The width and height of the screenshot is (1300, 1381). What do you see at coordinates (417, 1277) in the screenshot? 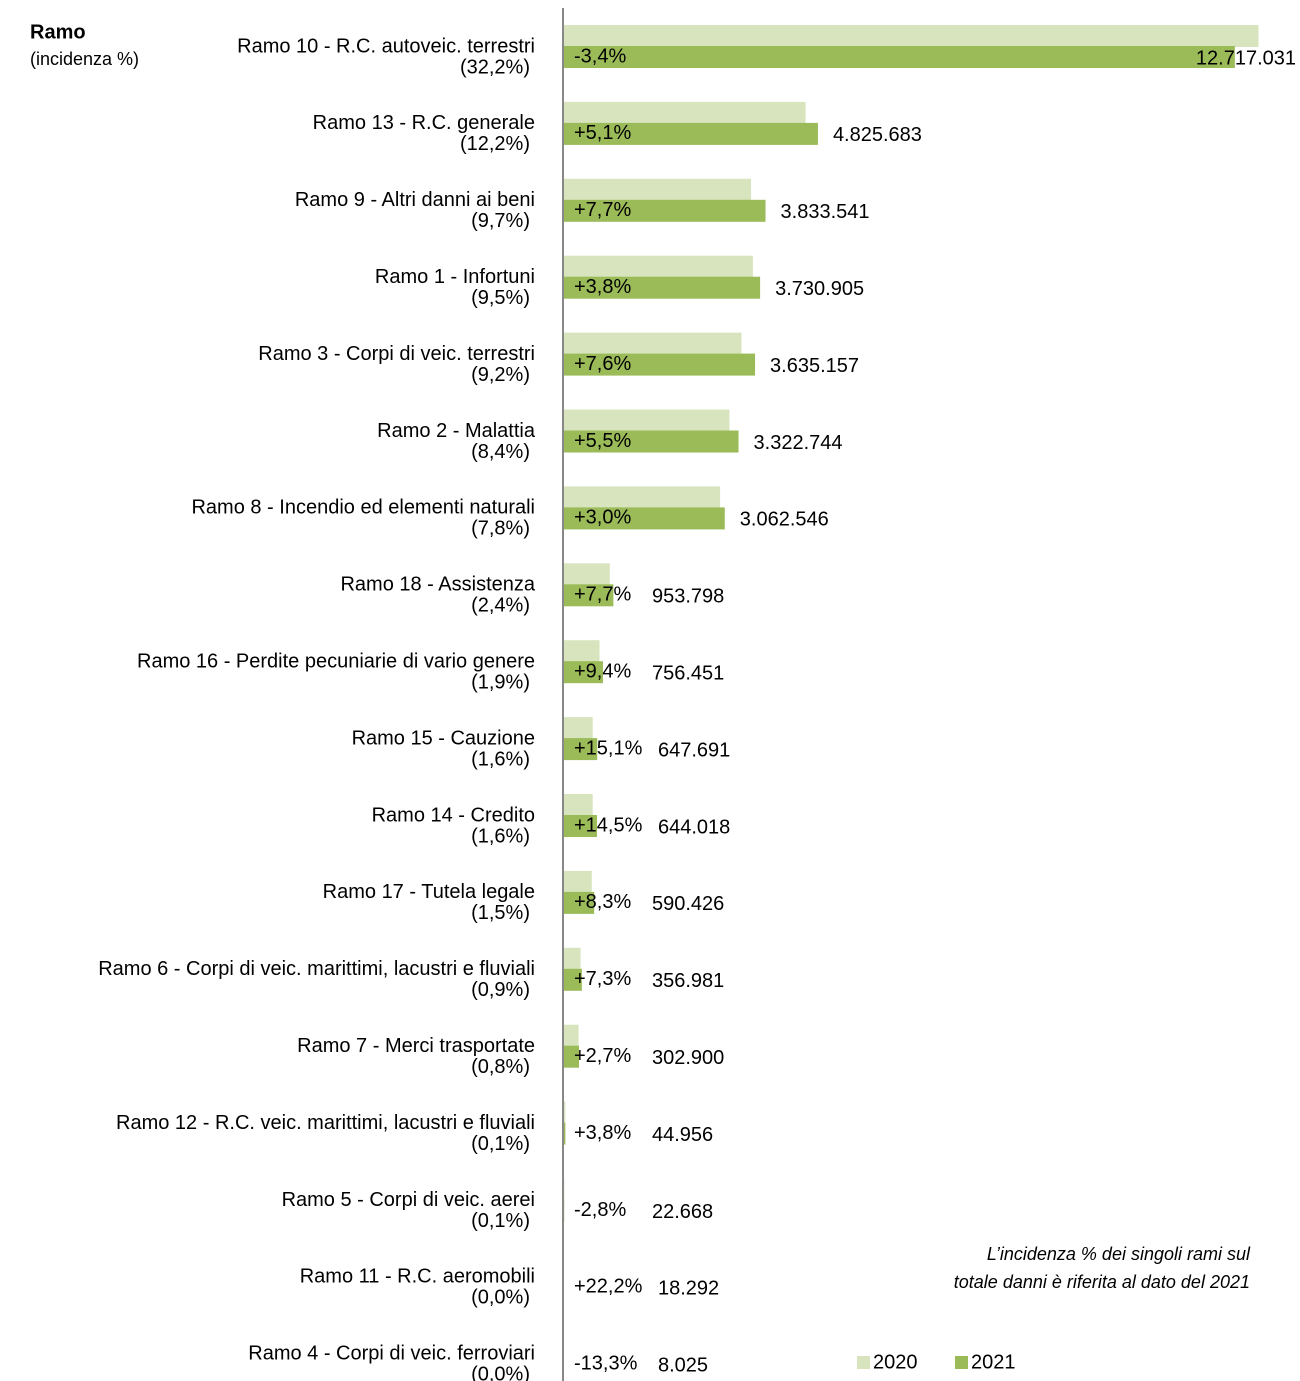
I see `category-label: Ramo 11 - R.C. aeromobili` at bounding box center [417, 1277].